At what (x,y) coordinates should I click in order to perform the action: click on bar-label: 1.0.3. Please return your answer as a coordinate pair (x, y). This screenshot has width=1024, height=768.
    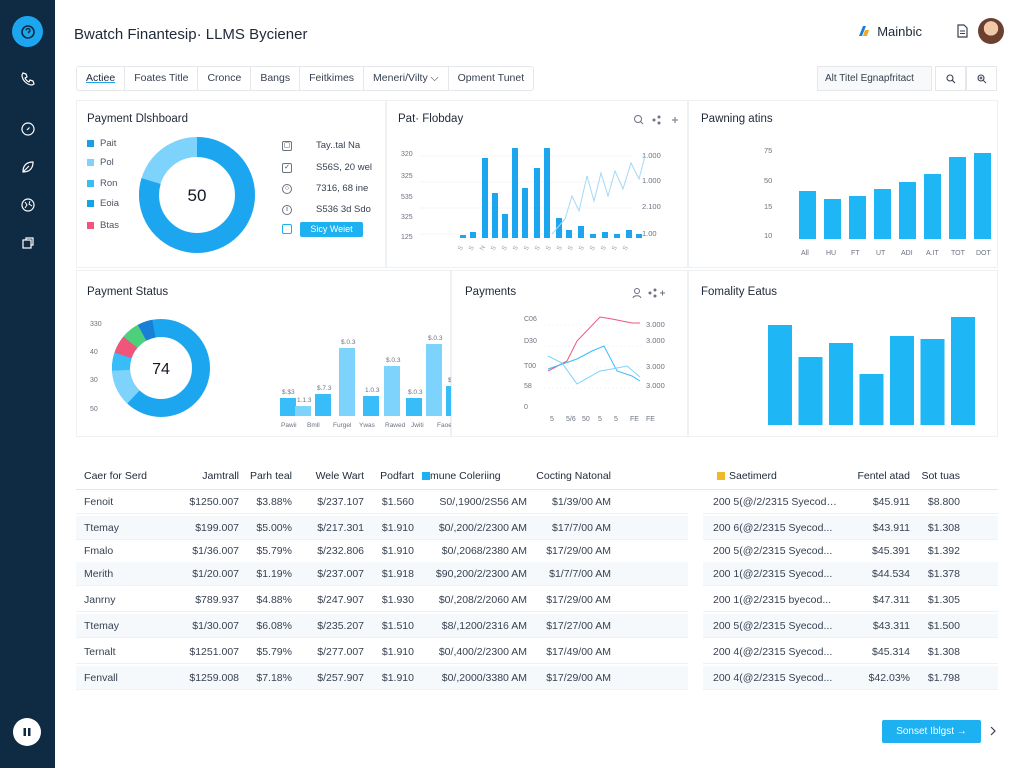
    Looking at the image, I should click on (372, 390).